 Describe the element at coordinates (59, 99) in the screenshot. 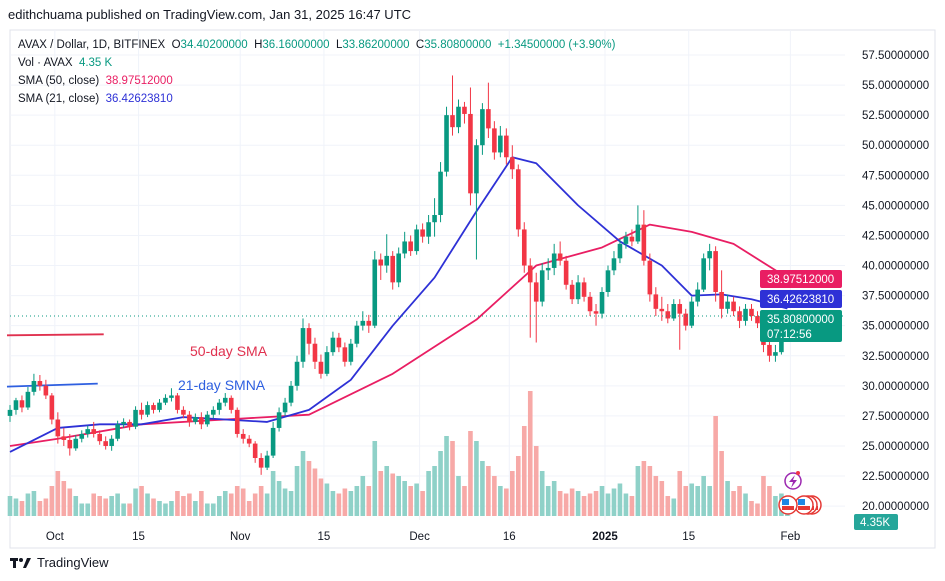

I see `sma21-label: SMA (21, close)` at that location.